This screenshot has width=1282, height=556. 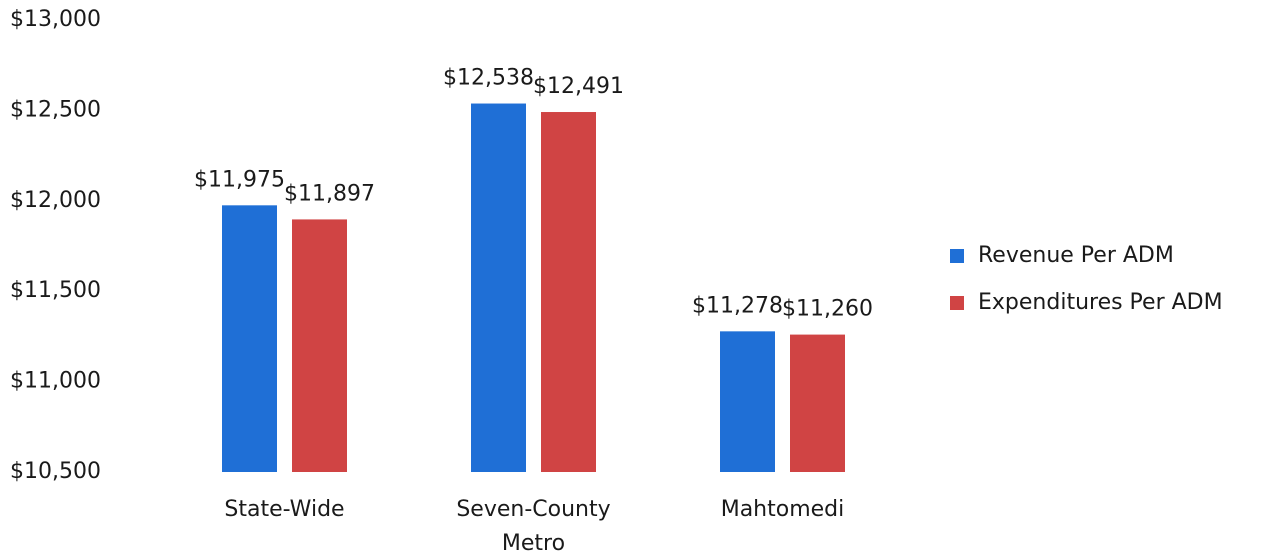 What do you see at coordinates (55, 381) in the screenshot?
I see `y-tick-label: $11,000` at bounding box center [55, 381].